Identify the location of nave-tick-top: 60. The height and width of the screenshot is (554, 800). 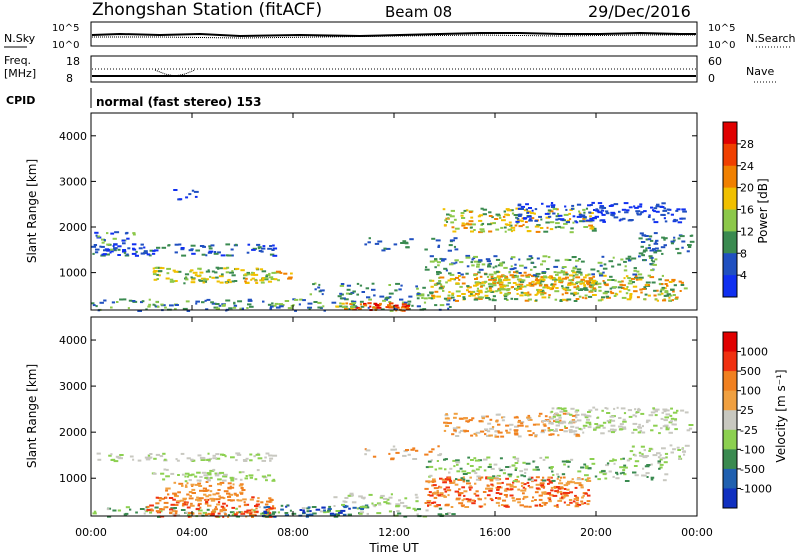
(715, 61).